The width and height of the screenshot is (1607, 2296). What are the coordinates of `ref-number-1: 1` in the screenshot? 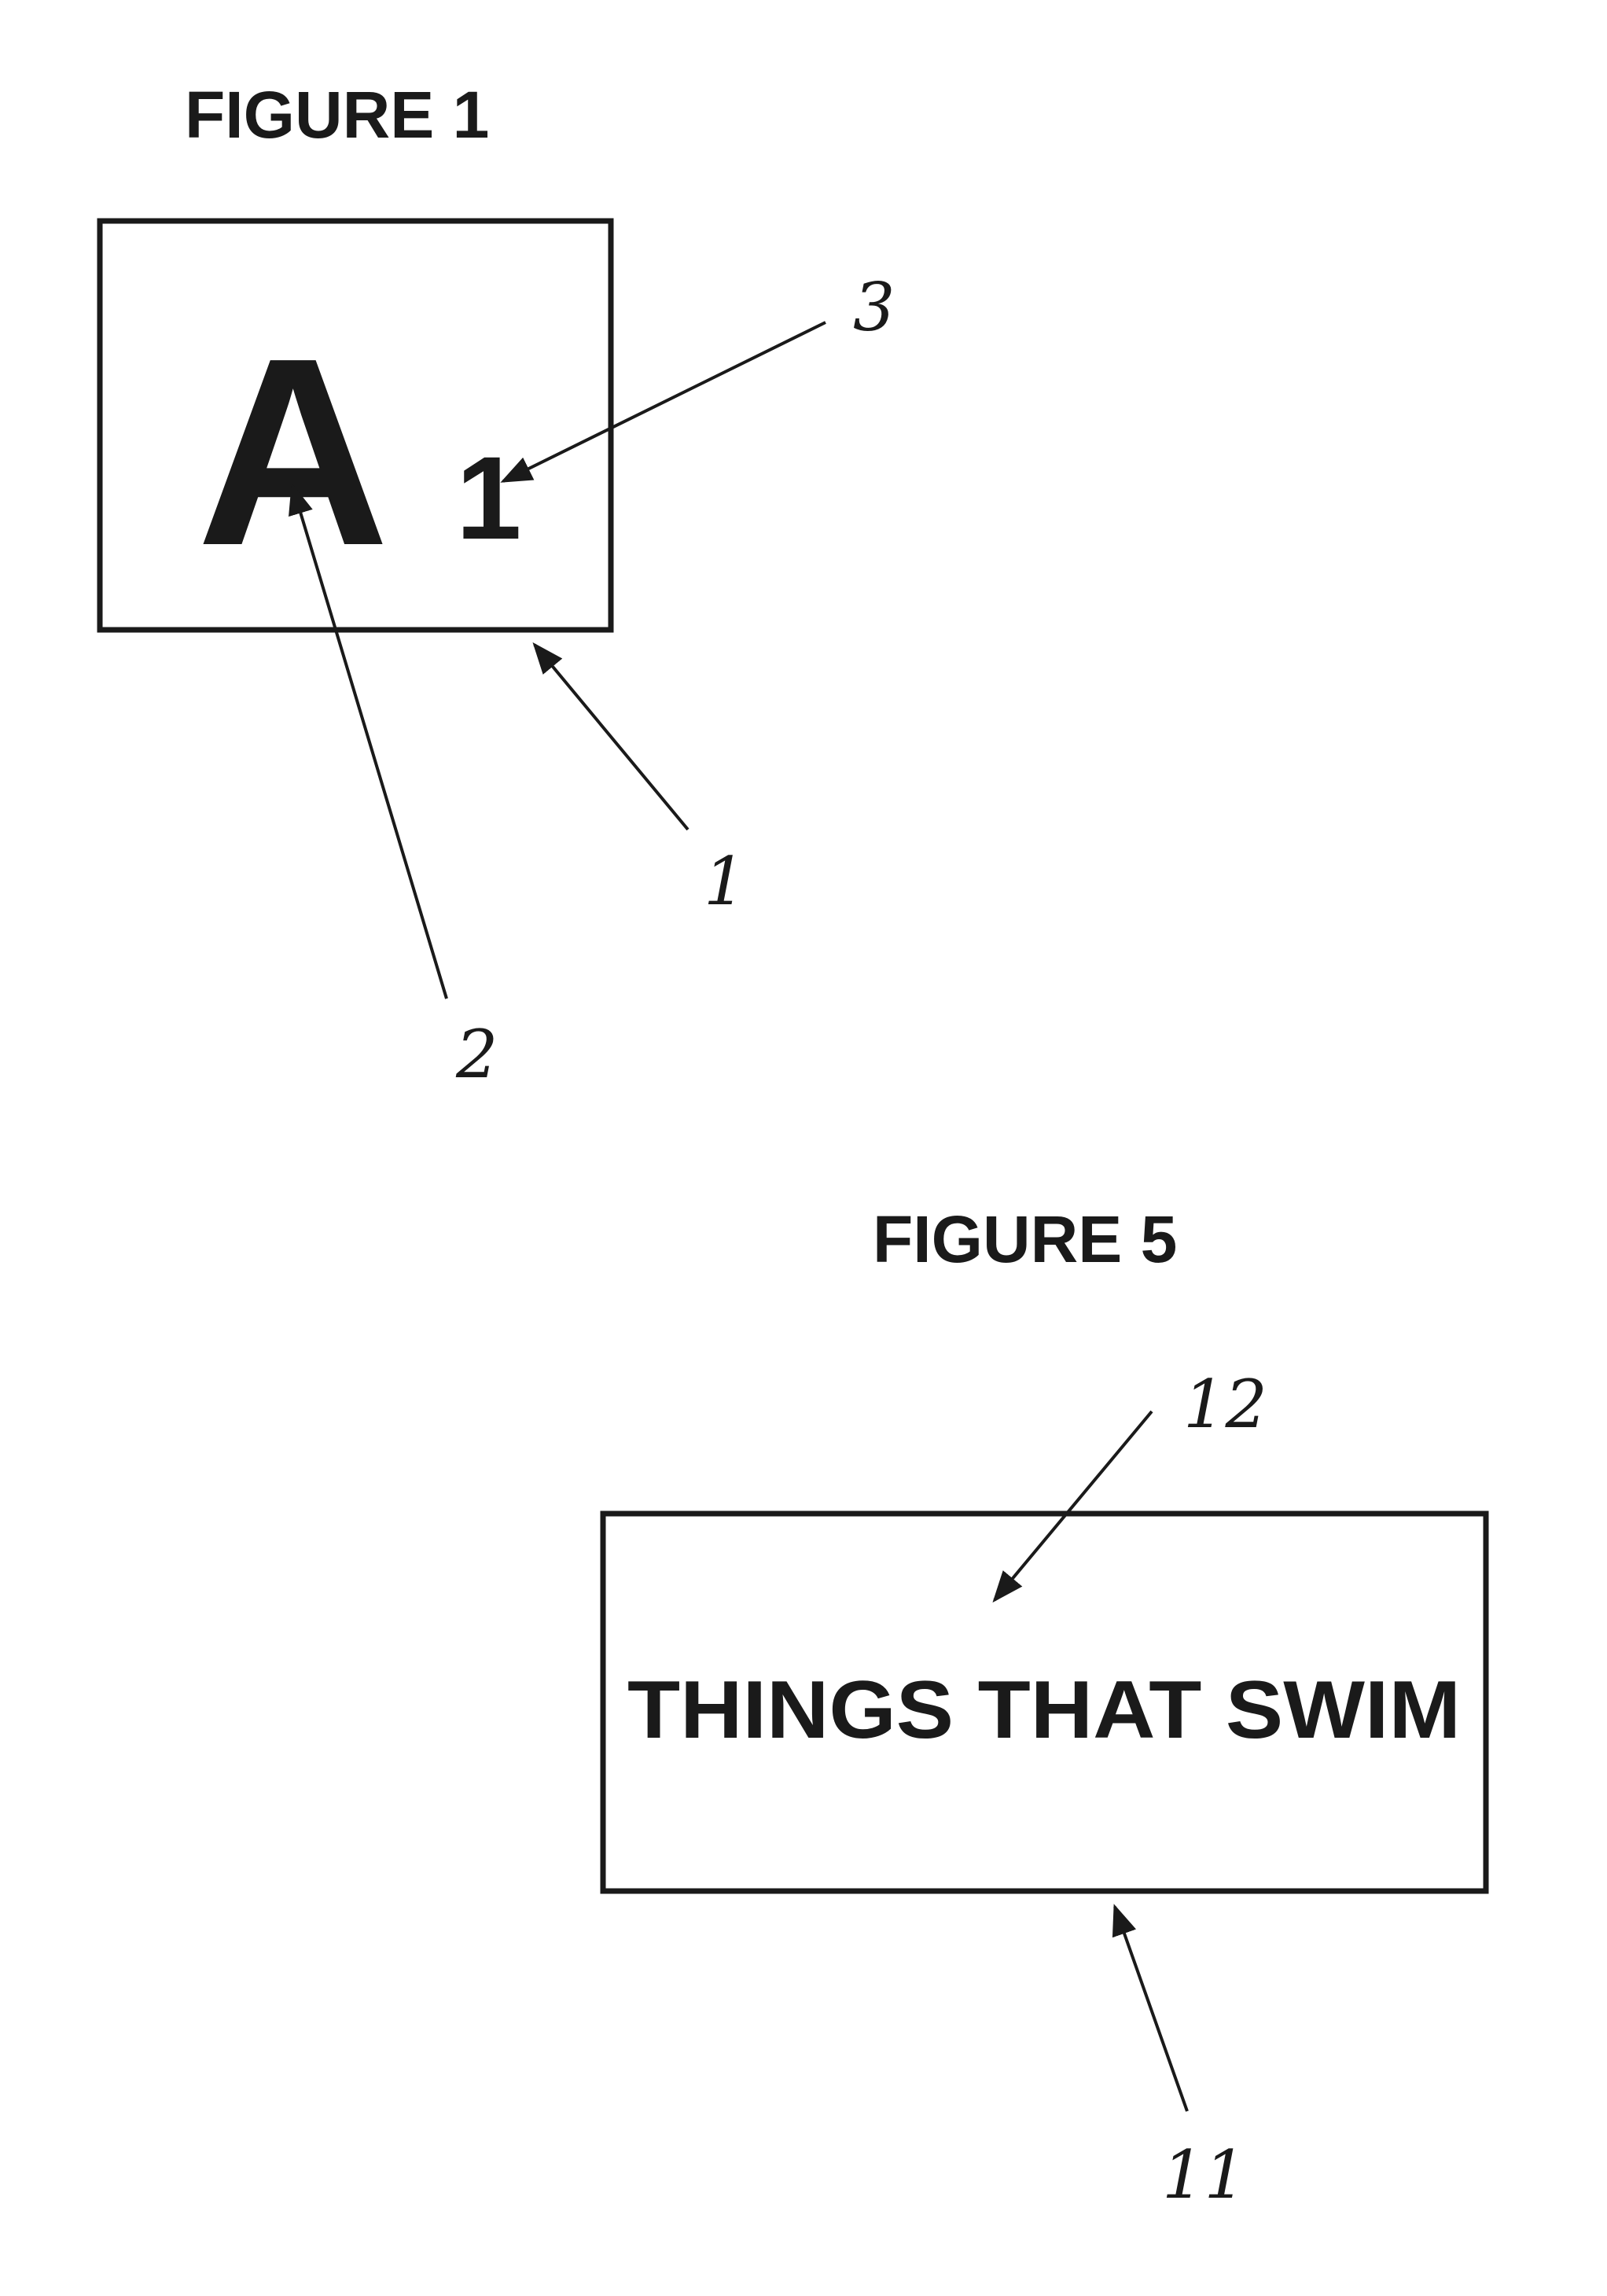 It's located at (724, 882).